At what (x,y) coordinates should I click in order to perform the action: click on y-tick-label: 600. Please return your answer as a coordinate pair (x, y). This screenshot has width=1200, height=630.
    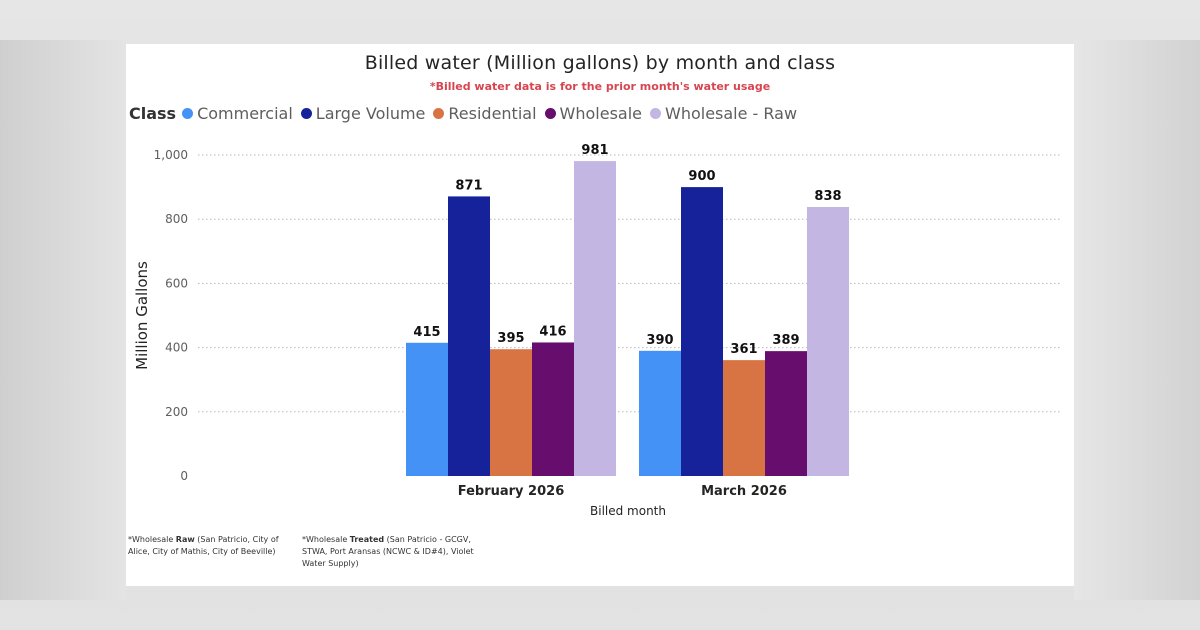
    Looking at the image, I should click on (176, 283).